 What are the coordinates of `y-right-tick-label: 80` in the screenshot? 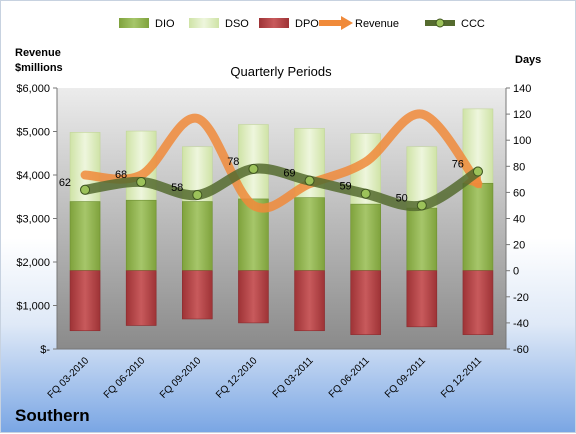 It's located at (519, 167).